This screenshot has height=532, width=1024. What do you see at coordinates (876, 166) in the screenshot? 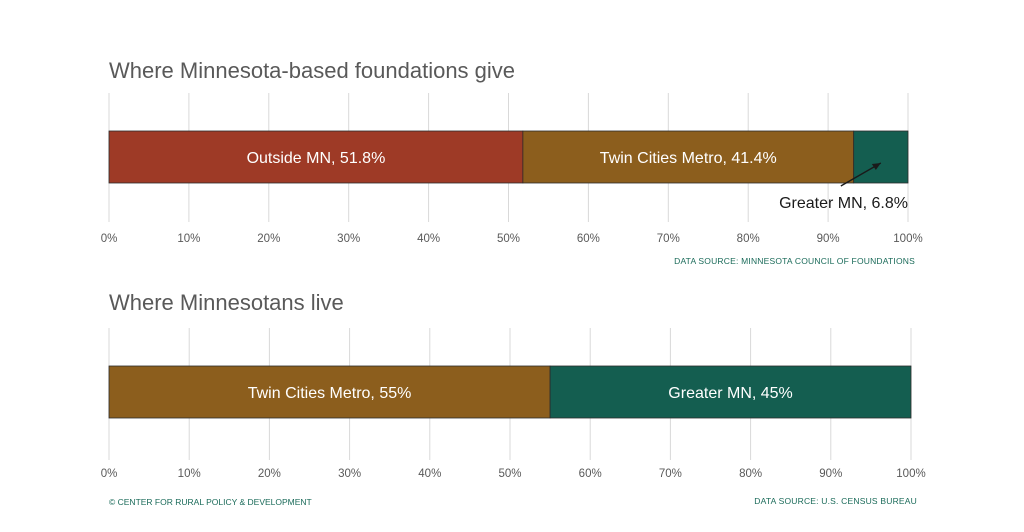
I see `callout-arrowhead` at bounding box center [876, 166].